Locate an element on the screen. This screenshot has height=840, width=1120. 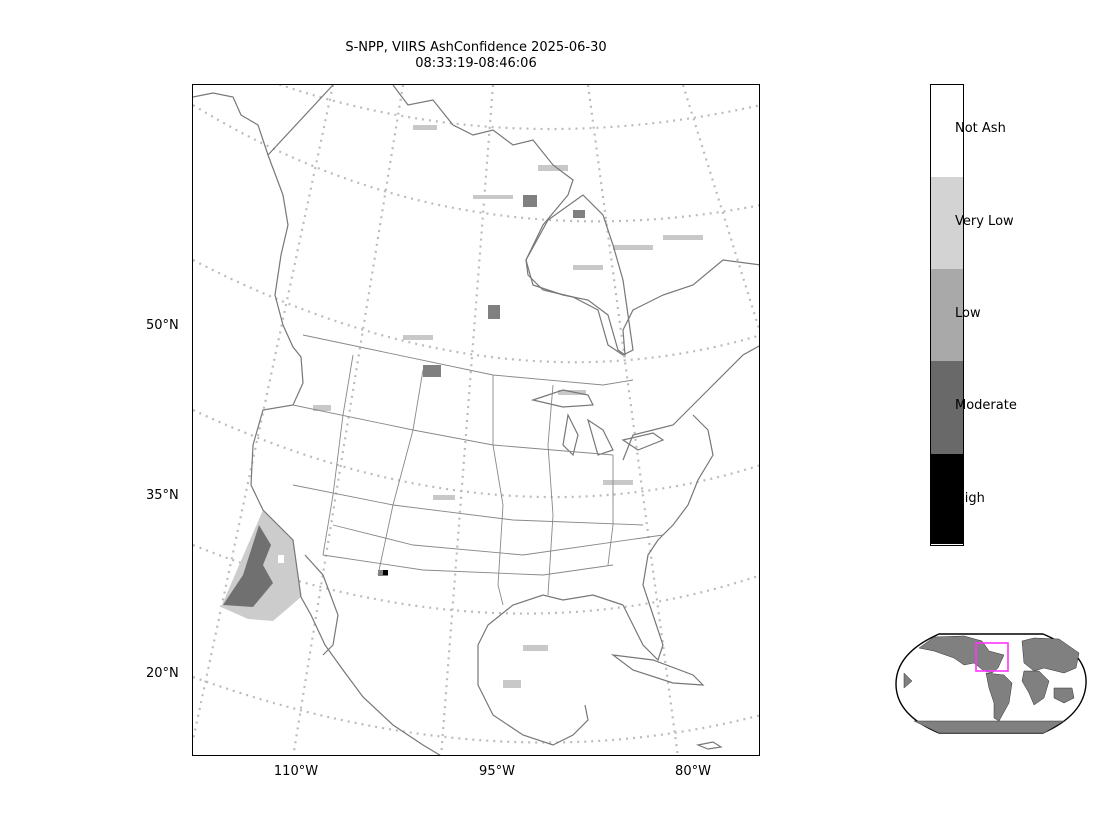
lon-tick-95w: 95°W is located at coordinates (497, 771).